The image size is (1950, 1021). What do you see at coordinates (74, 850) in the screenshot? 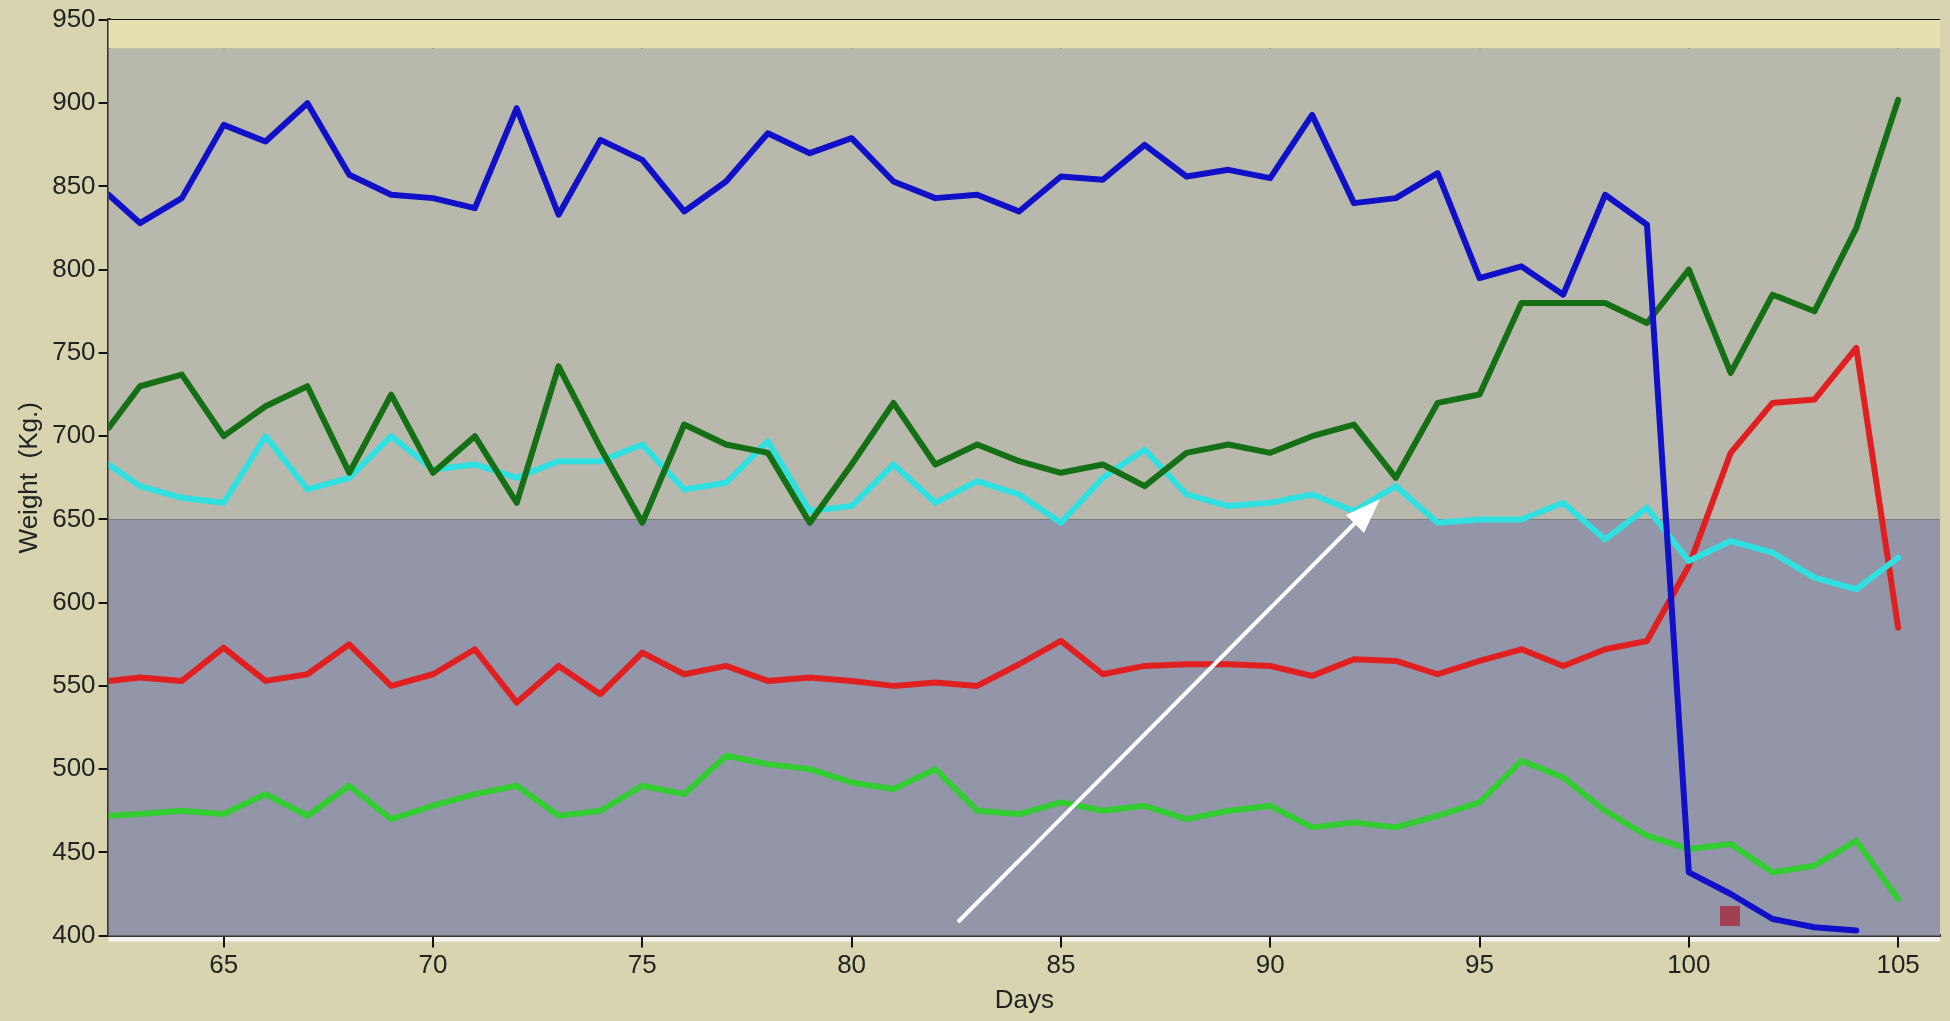
I see `y-tick-label: 450` at bounding box center [74, 850].